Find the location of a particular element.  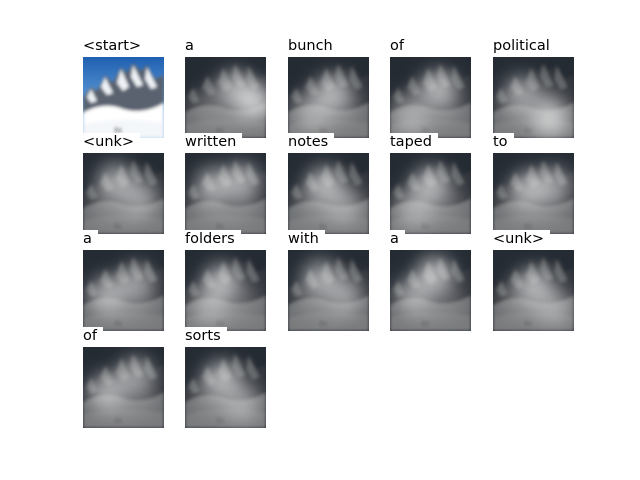

caption-word: taped is located at coordinates (414, 143).